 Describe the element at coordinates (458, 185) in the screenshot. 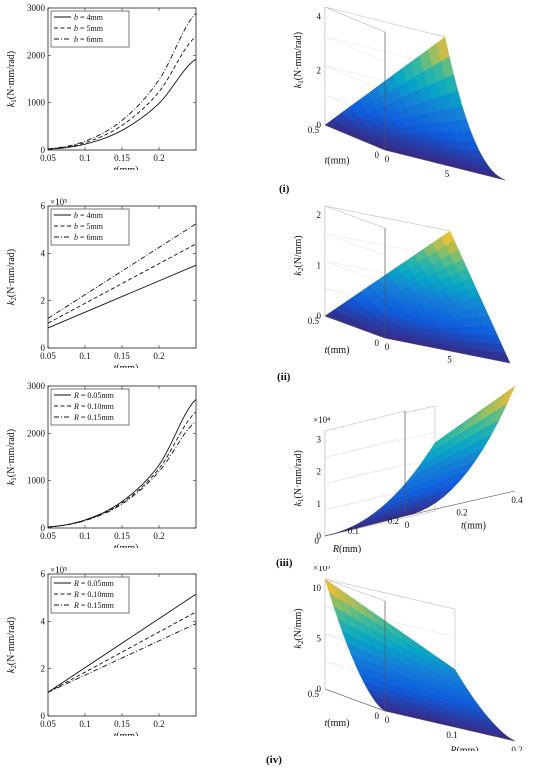

I see `b-axis-label: b(mm)` at that location.